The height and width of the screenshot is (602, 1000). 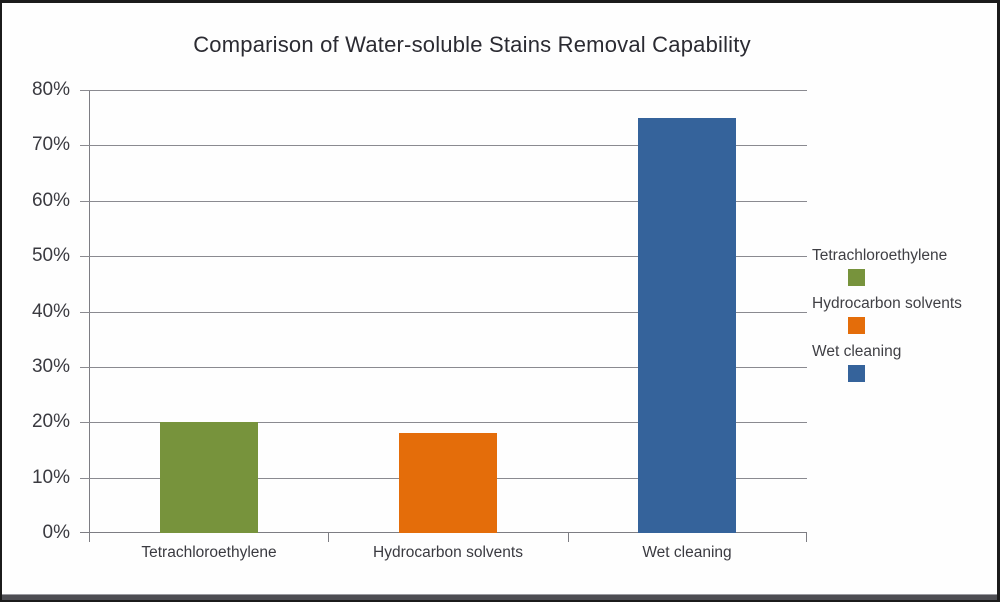 I want to click on y-tick-label: 80%, so click(x=50, y=89).